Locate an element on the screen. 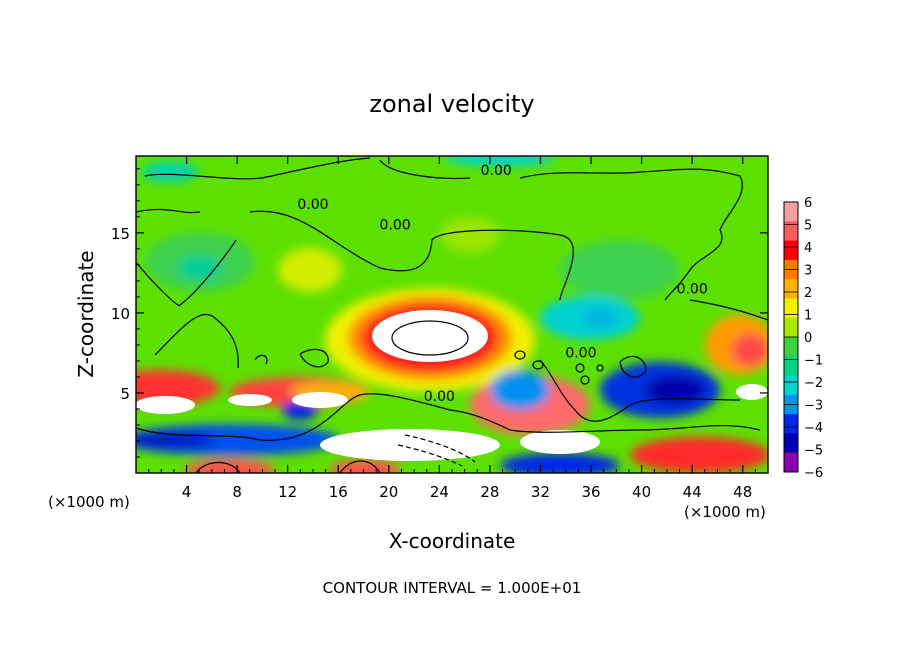 This screenshot has width=904, height=654. colorbar-label: −6 is located at coordinates (813, 473).